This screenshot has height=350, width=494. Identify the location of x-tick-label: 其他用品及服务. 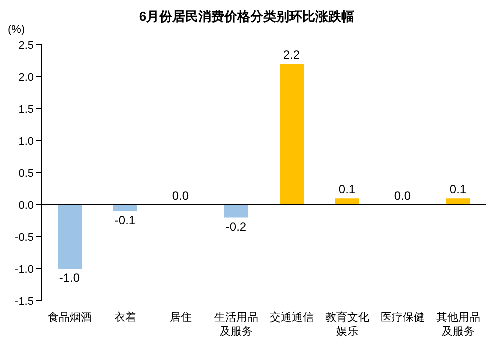
(458, 324).